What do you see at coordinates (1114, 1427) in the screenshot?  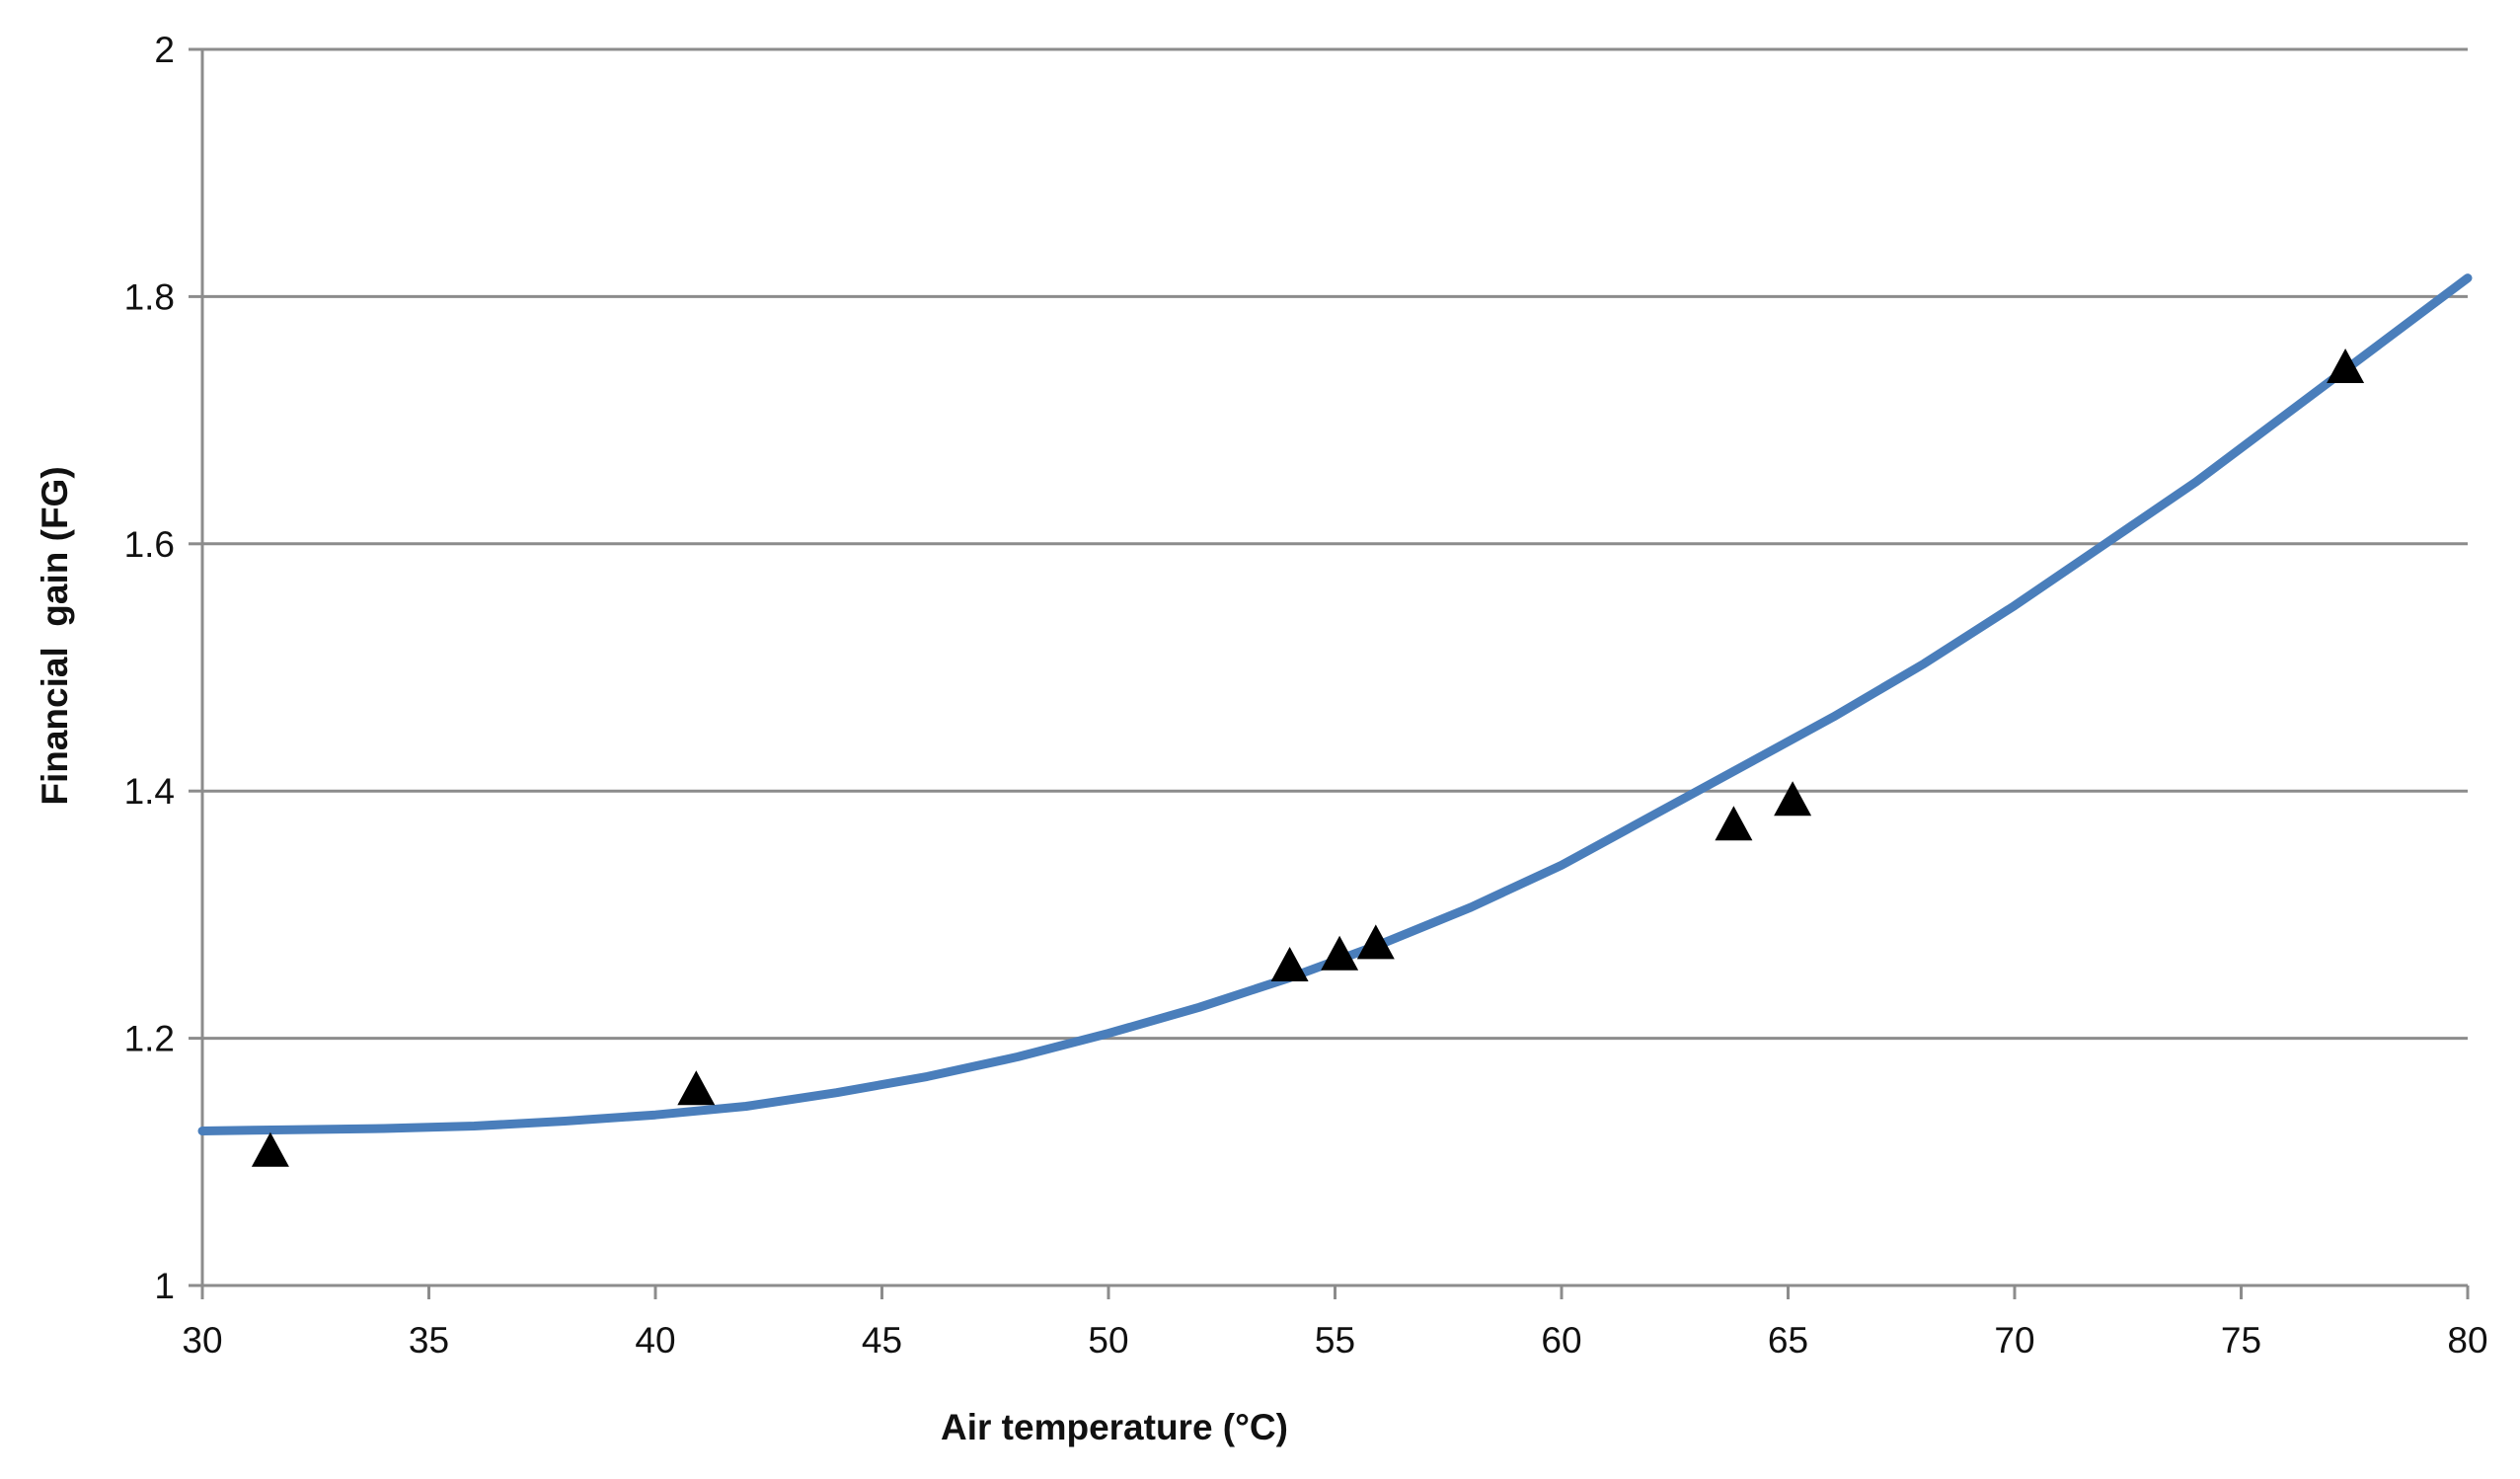 I see `x-axis-title: Air temperature (°C)` at bounding box center [1114, 1427].